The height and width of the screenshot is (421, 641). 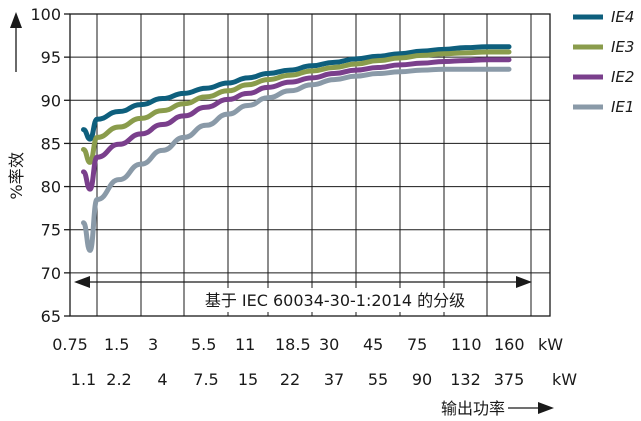 What do you see at coordinates (245, 344) in the screenshot?
I see `x-tick-label-row1: 11` at bounding box center [245, 344].